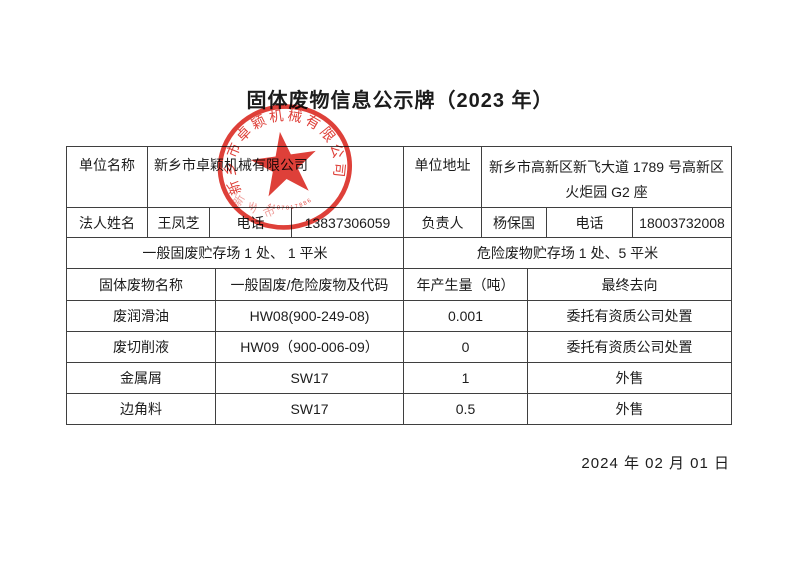  Describe the element at coordinates (399, 252) in the screenshot. I see `table-row-storage: 一般固废贮存场 1 处、 1 平米 危险废物贮存场 1 处、5 平米` at that location.